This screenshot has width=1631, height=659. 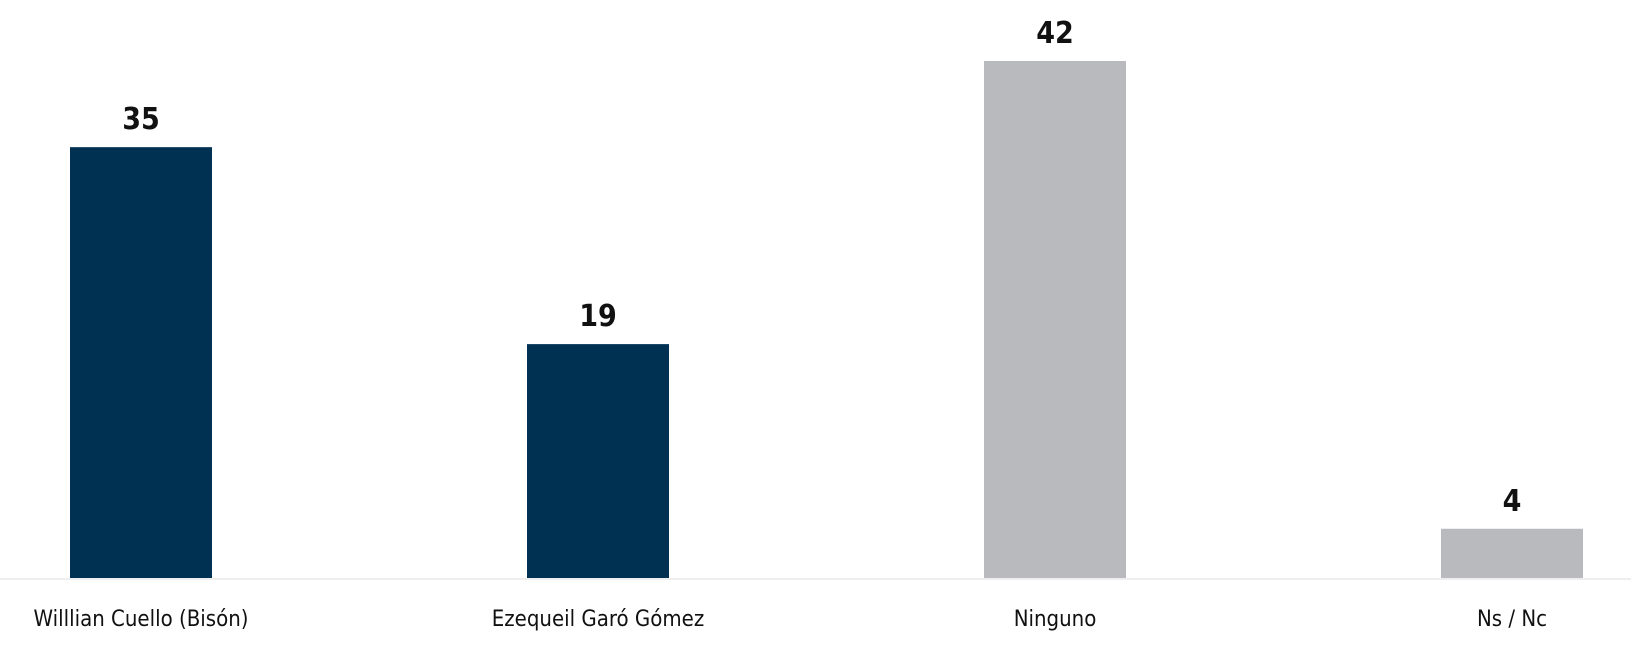 I want to click on x-tick-label: Willlian Cuello (Bisón), so click(x=141, y=619).